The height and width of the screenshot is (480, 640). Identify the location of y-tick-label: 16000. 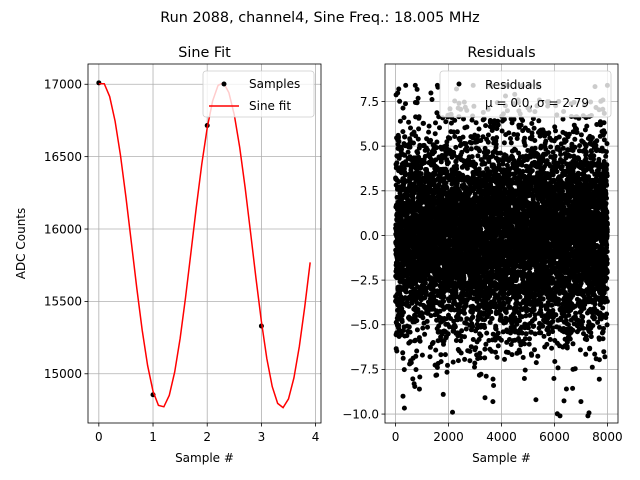
(63, 229).